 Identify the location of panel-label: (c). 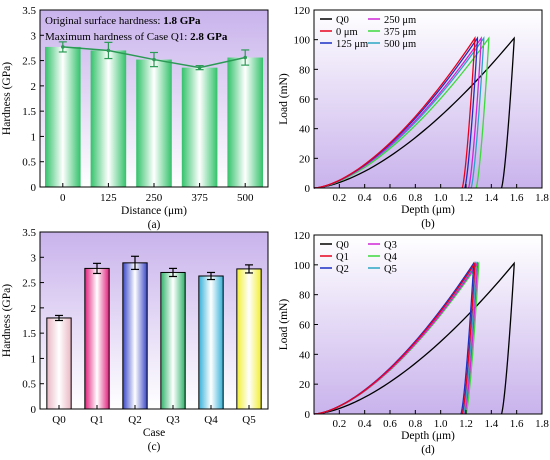
(154, 447).